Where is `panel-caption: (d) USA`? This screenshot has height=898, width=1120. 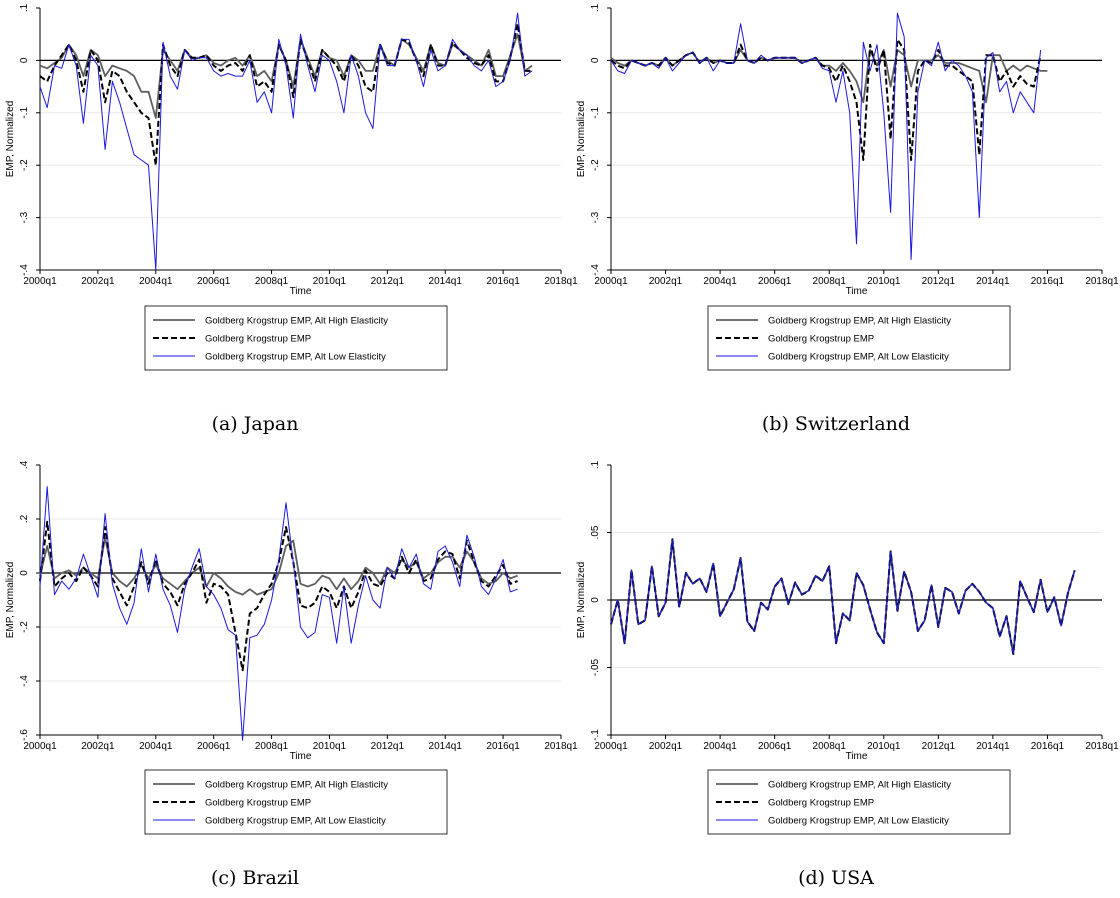 panel-caption: (d) USA is located at coordinates (836, 878).